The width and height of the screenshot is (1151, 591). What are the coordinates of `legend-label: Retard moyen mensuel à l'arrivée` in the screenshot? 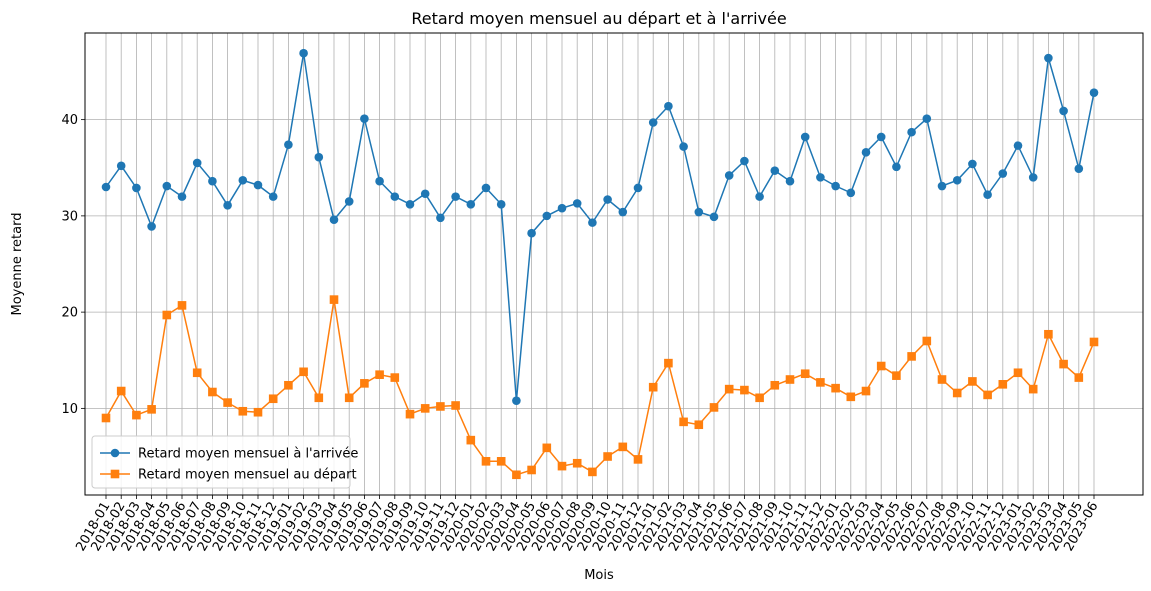 It's located at (248, 454).